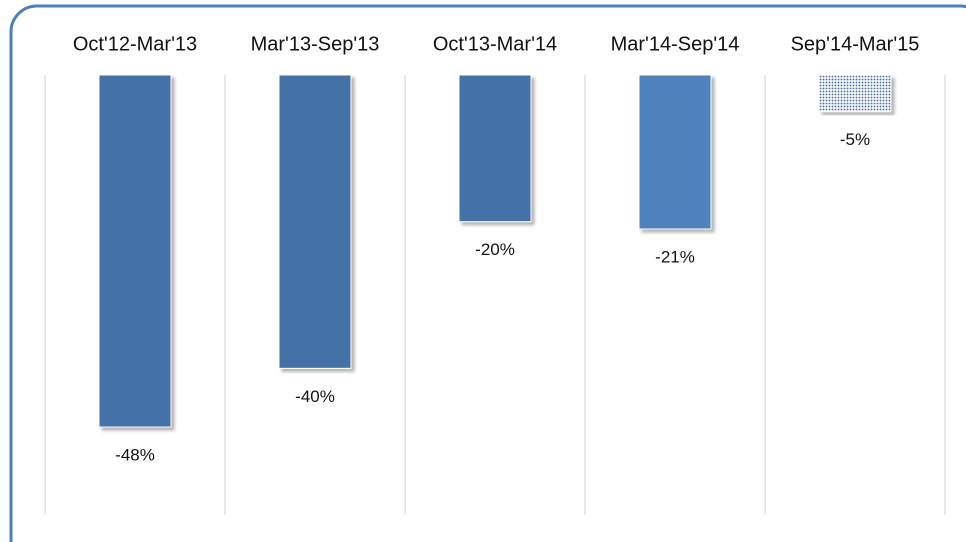 This screenshot has height=542, width=966. Describe the element at coordinates (675, 256) in the screenshot. I see `data-label: -21%` at that location.